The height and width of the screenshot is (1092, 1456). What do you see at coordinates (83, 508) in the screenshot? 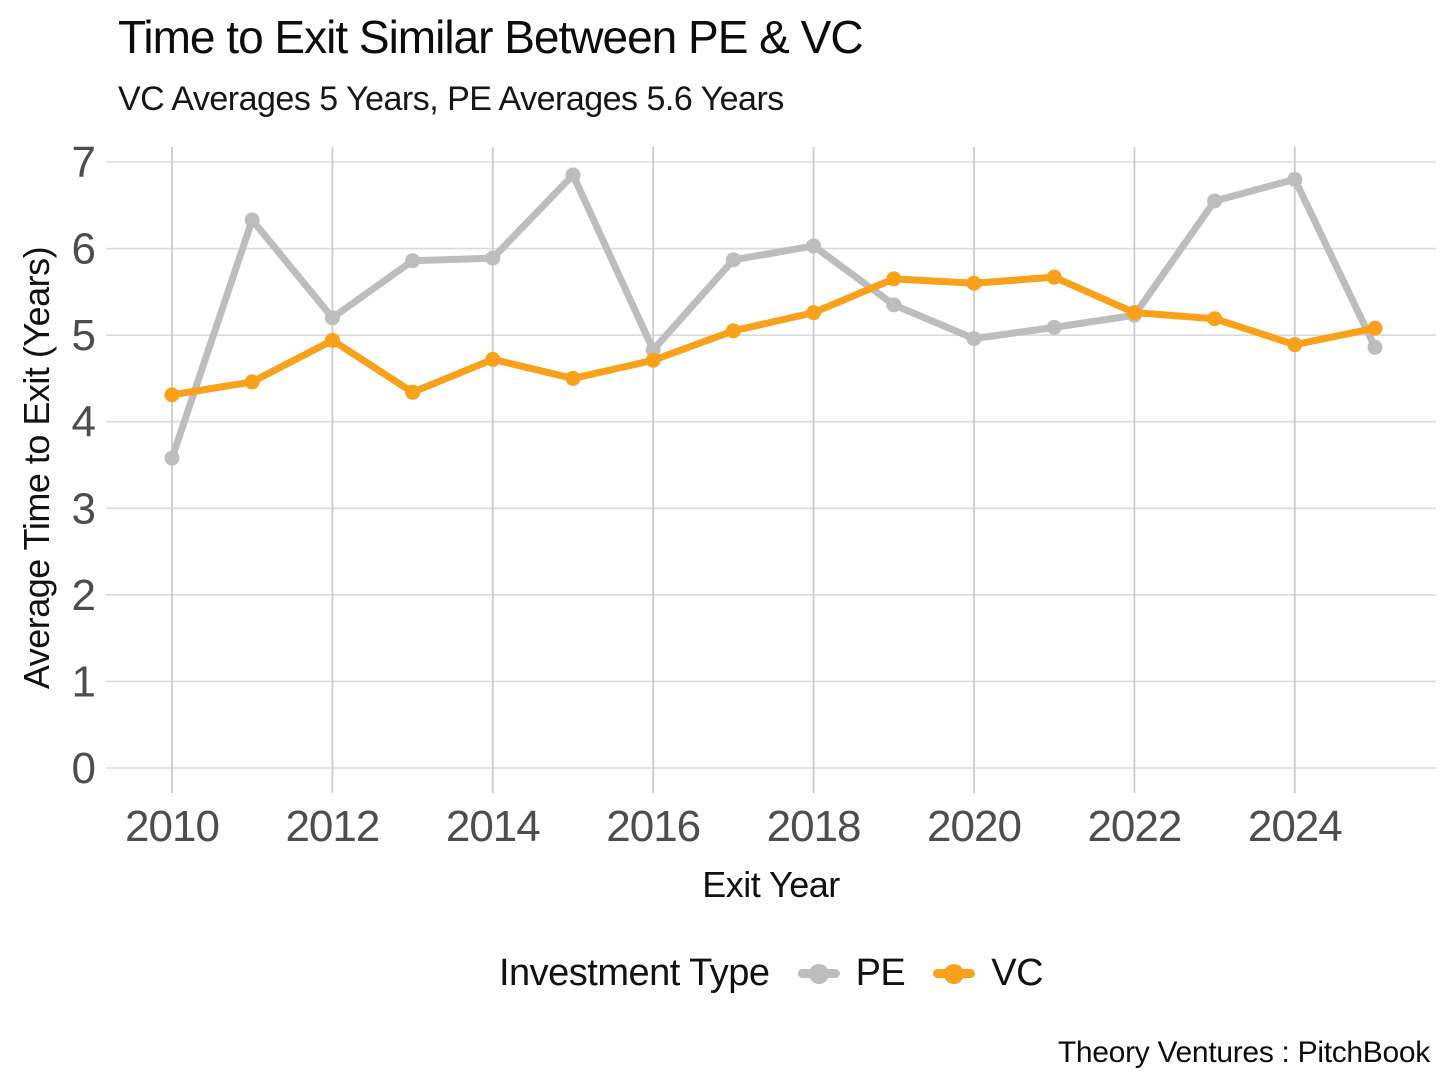
I see `y-tick-label: 3` at bounding box center [83, 508].